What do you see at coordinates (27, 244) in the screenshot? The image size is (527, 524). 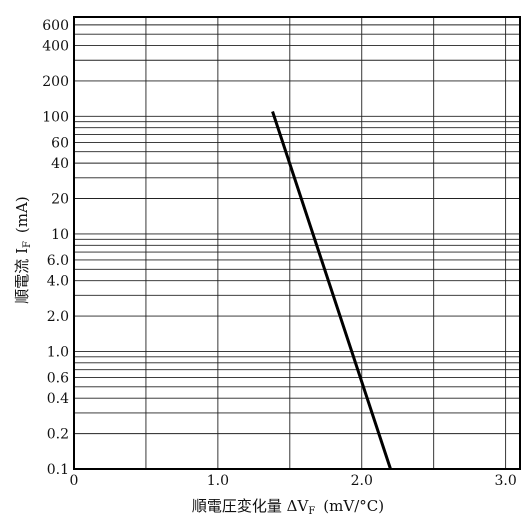 I see `y-axis-label-subscript: F` at bounding box center [27, 244].